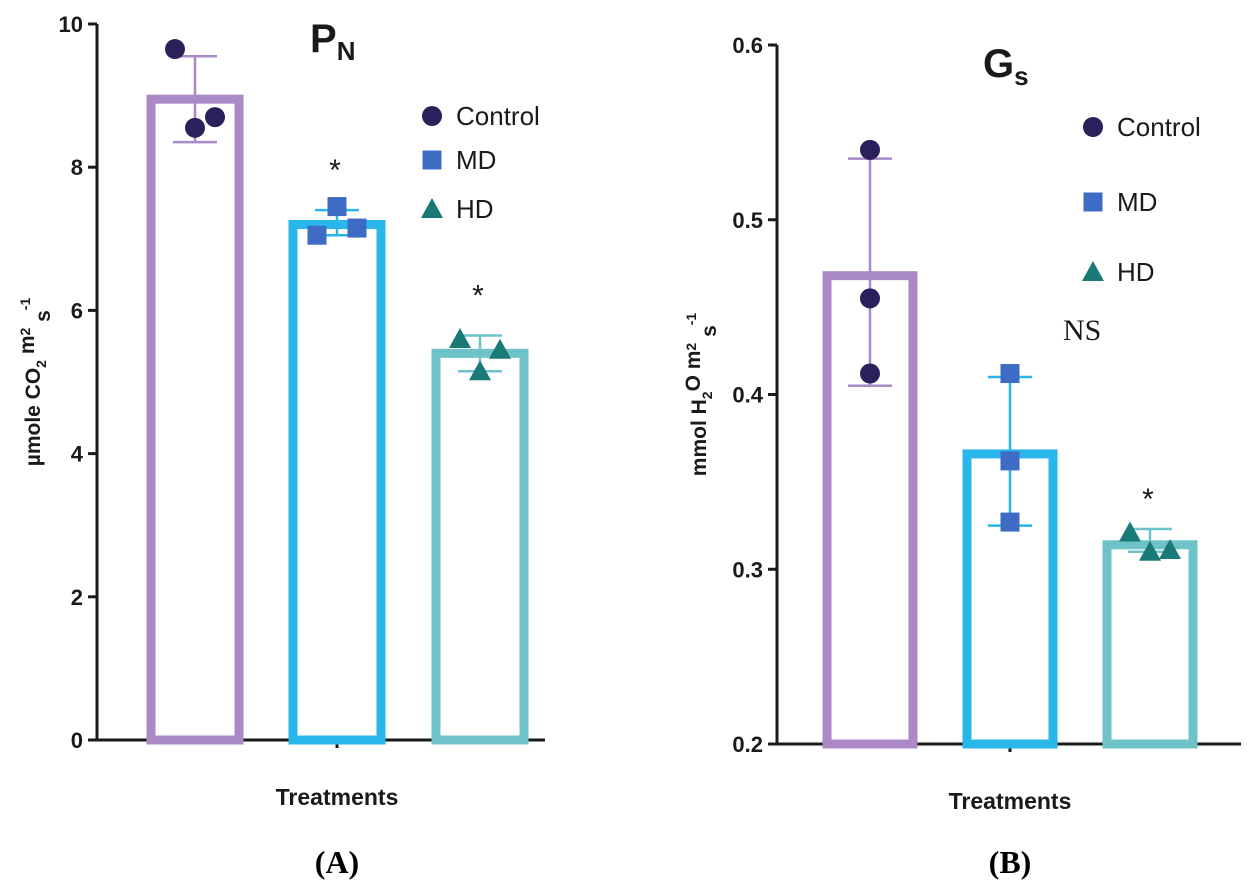  What do you see at coordinates (747, 569) in the screenshot?
I see `y-tick-label: 0.3` at bounding box center [747, 569].